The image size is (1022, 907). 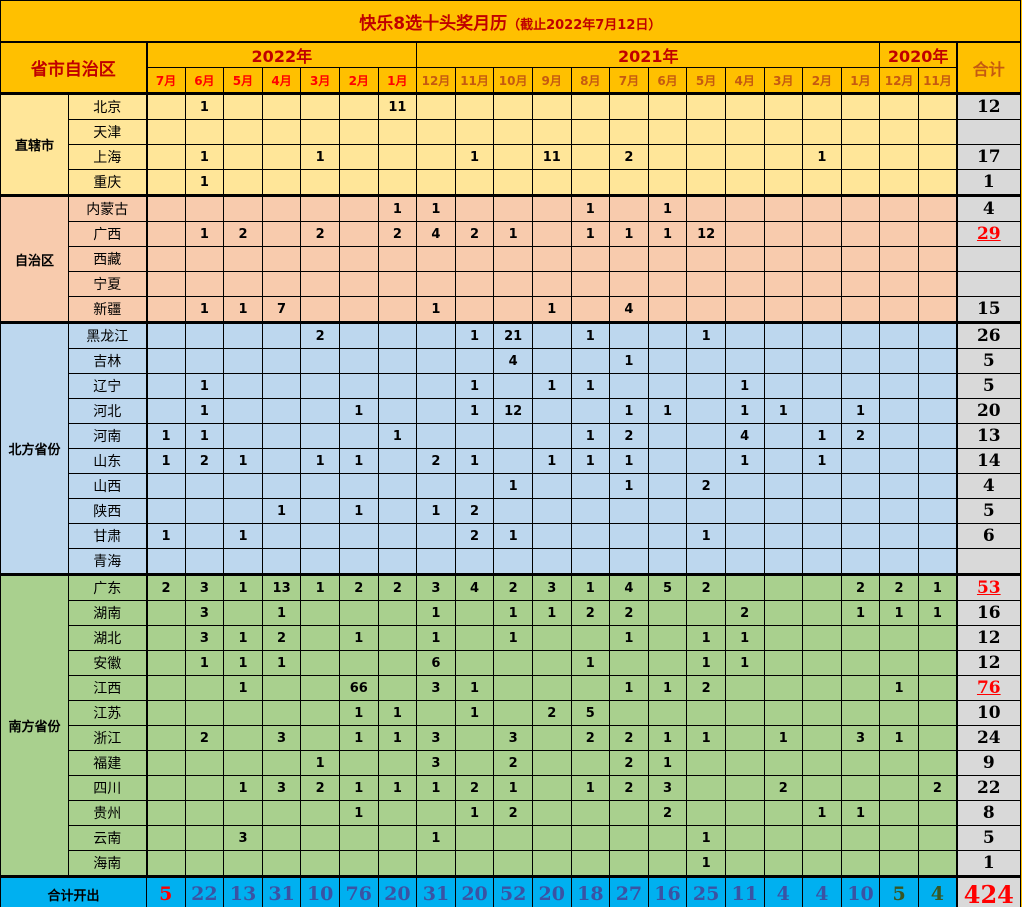 What do you see at coordinates (108, 411) in the screenshot?
I see `province-name: 河北` at bounding box center [108, 411].